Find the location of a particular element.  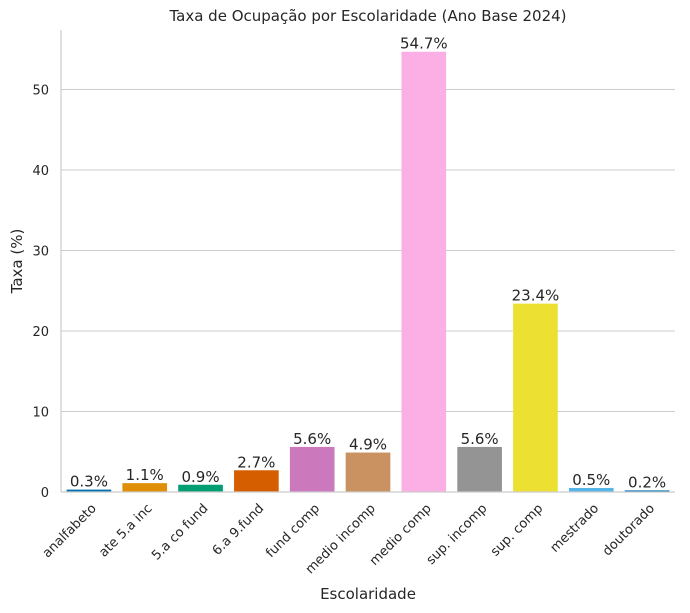

data-label: 0.9% is located at coordinates (200, 477).